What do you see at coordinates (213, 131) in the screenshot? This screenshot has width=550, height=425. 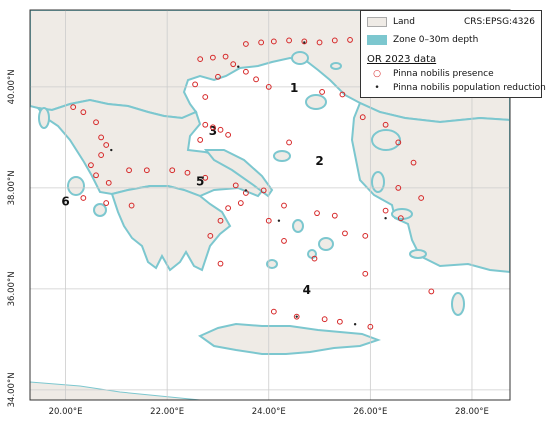 I see `zone-label: 3` at bounding box center [213, 131].